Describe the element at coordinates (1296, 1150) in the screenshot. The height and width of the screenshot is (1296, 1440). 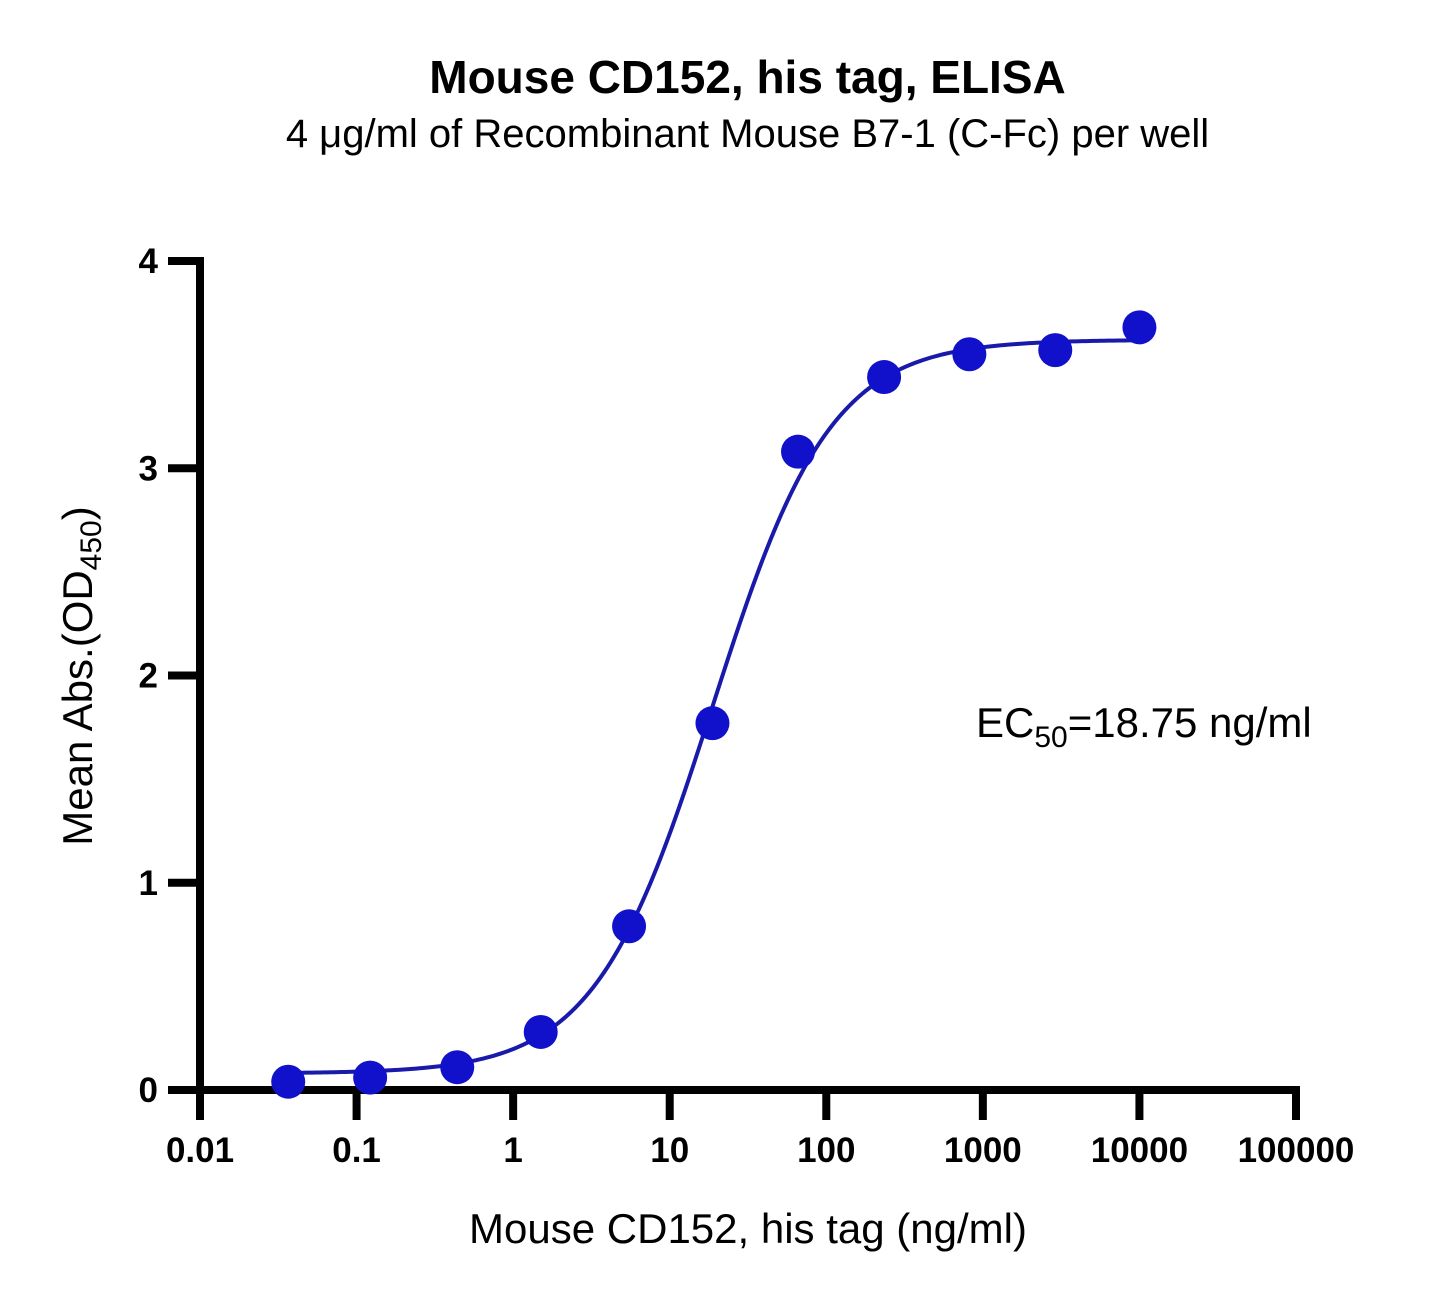
I see `x-tick-label: 100000` at that location.